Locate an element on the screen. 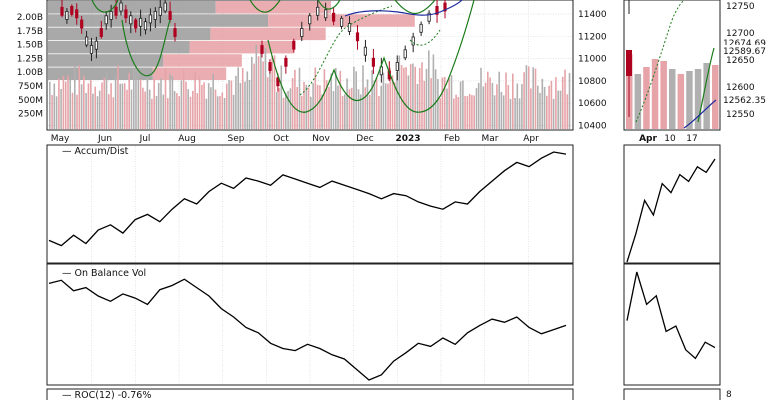  volume-axis-tick: 1.50B is located at coordinates (30, 46).